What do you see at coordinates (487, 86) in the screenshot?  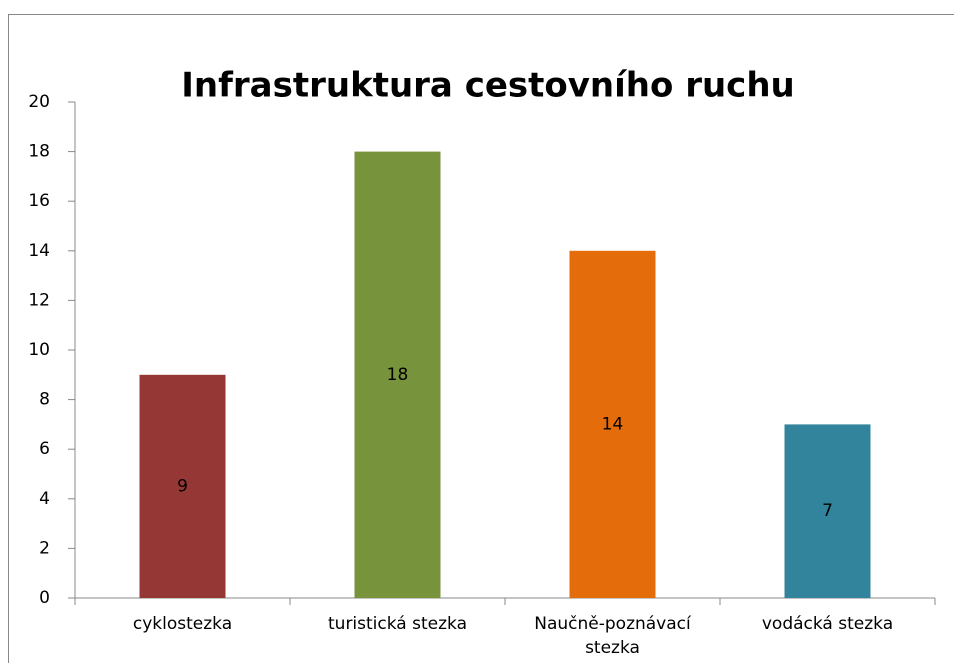 I see `chart-title: Infrastruktura cestovního ruchu` at bounding box center [487, 86].